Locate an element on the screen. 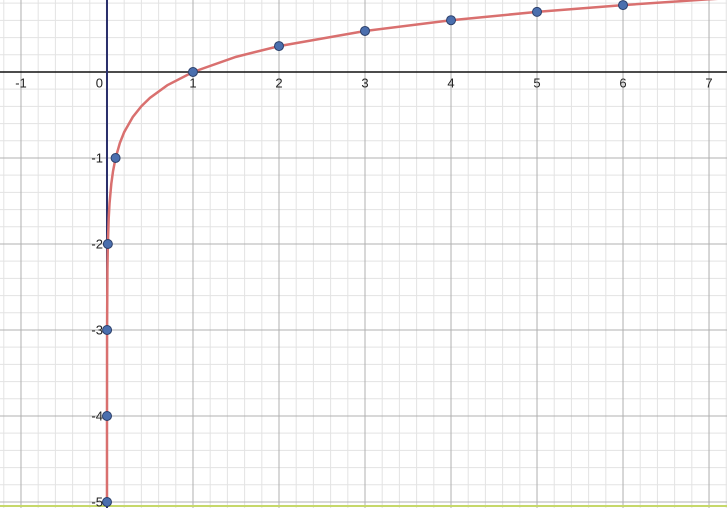  y-tick-label: -3 is located at coordinates (97, 329).